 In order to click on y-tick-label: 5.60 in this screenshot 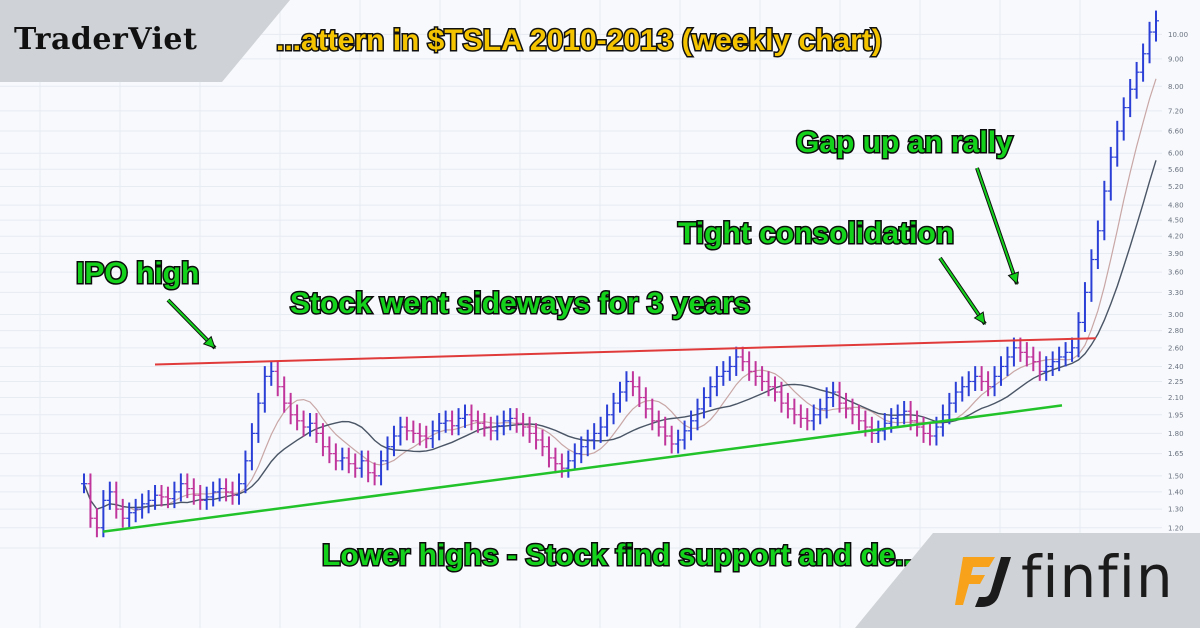, I will do `click(1176, 170)`.